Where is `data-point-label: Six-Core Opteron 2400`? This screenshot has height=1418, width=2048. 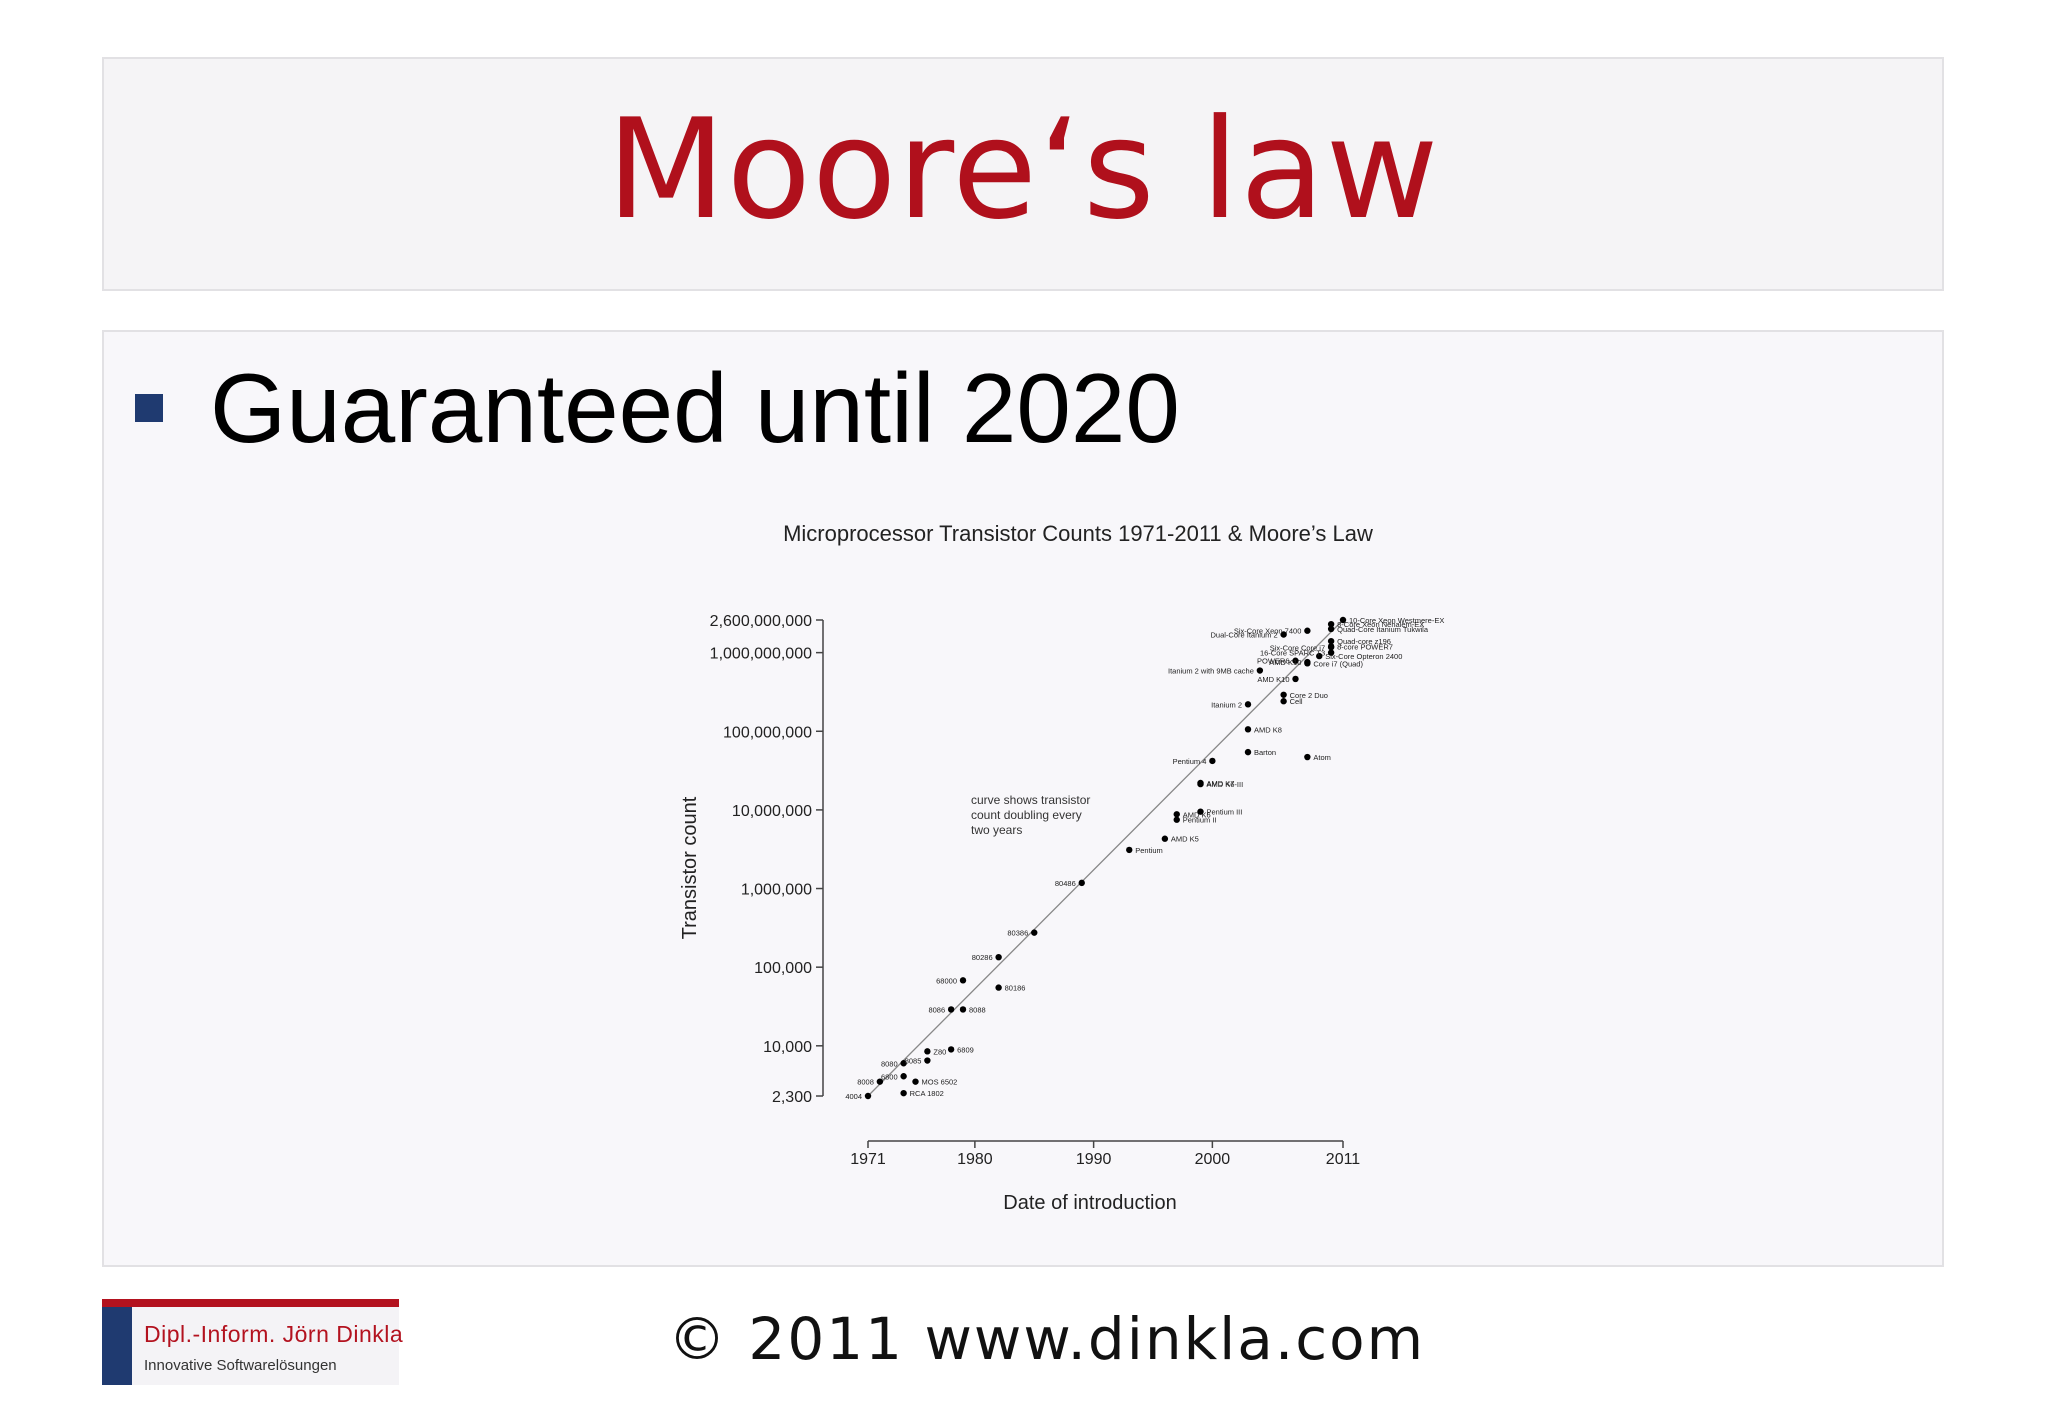
data-point-label: Six-Core Opteron 2400 is located at coordinates (1363, 656).